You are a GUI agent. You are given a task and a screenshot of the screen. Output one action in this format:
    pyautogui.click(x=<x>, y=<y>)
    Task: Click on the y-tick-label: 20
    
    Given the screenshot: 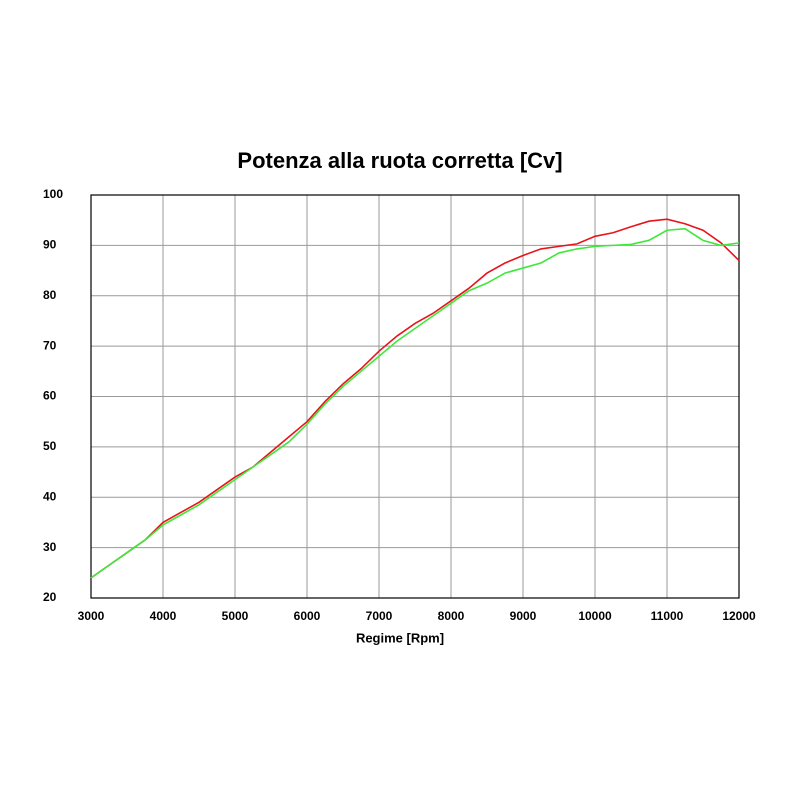 What is the action you would take?
    pyautogui.click(x=50, y=597)
    